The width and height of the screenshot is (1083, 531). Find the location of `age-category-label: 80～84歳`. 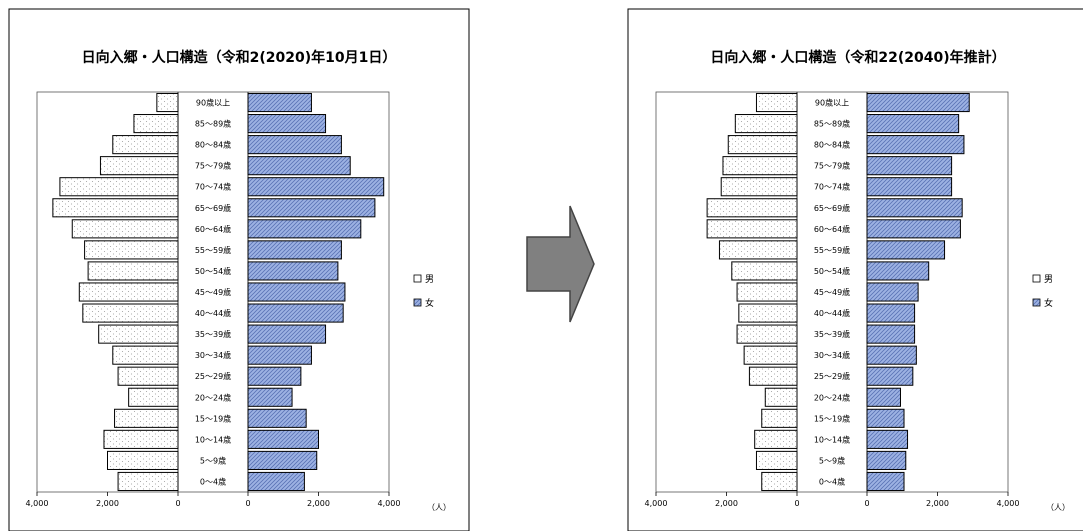

age-category-label: 80～84歳 is located at coordinates (213, 145).